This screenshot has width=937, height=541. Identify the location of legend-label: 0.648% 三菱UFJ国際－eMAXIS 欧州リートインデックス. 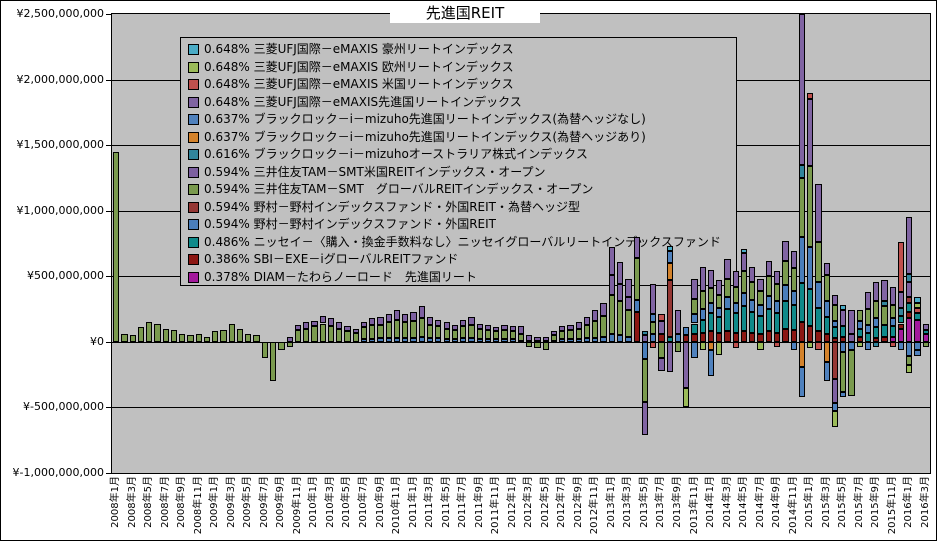
(359, 66).